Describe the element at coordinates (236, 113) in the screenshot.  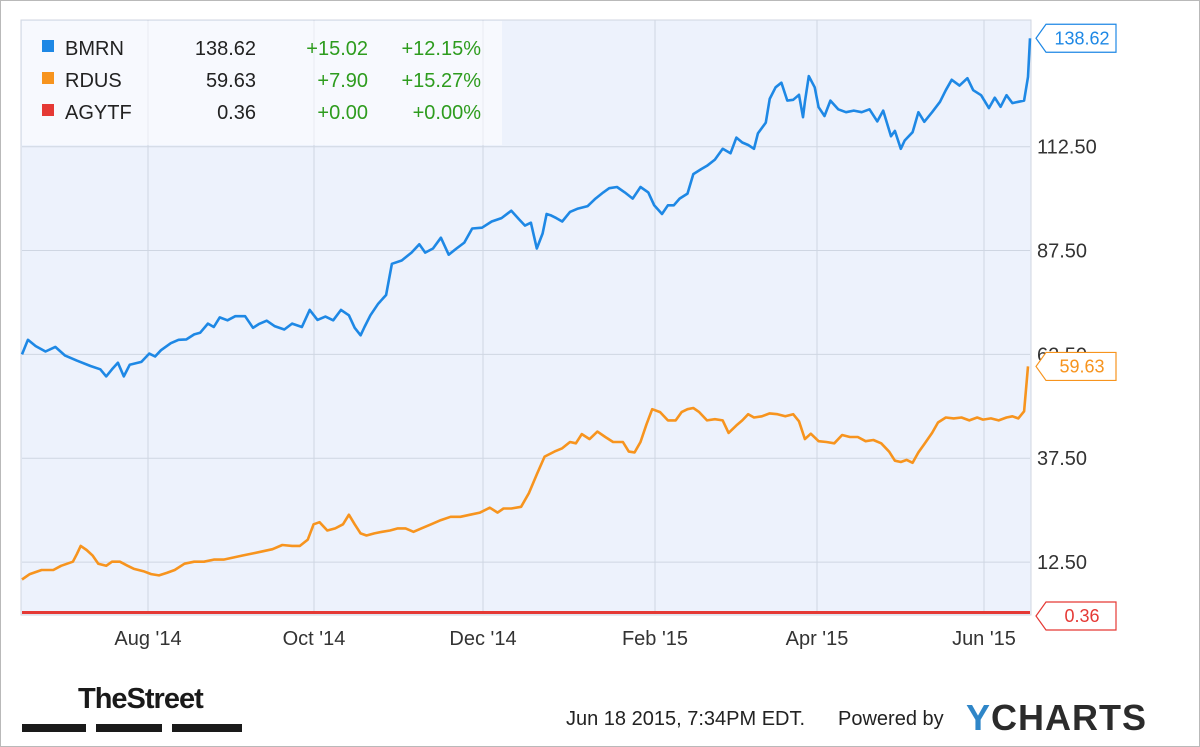
I see `legend-last-value: 0.36` at that location.